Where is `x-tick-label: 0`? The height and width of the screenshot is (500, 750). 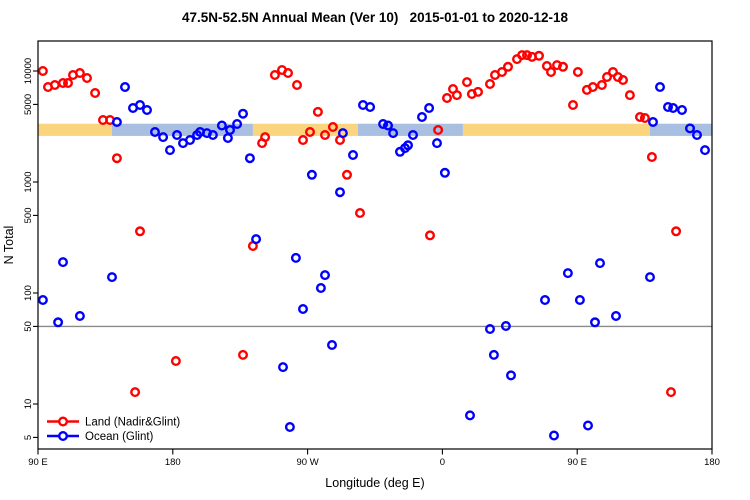
x-tick-label: 0 is located at coordinates (442, 462).